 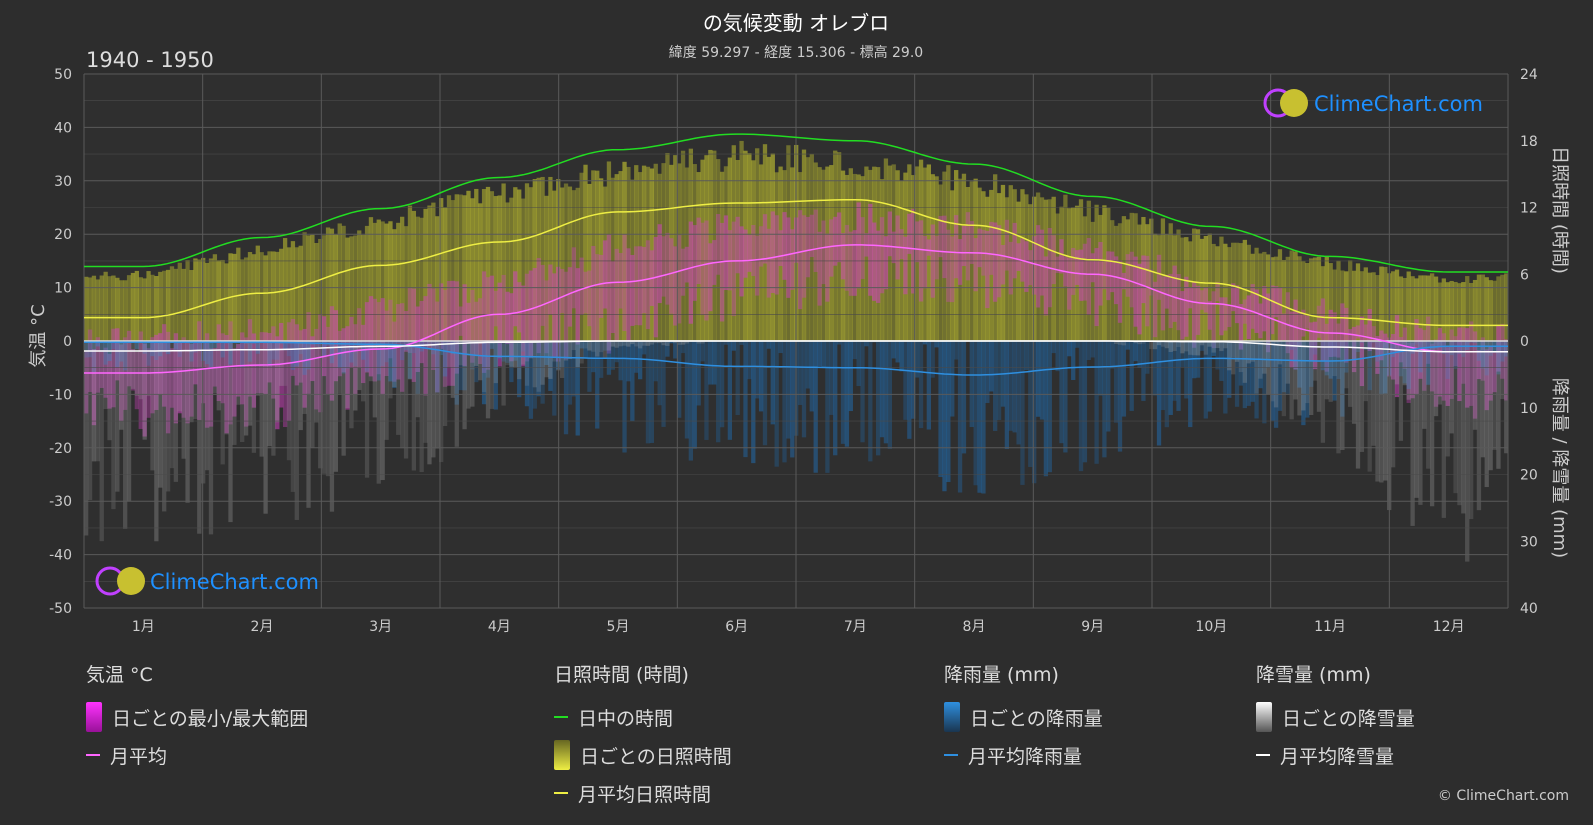 What do you see at coordinates (1335, 755) in the screenshot?
I see `legend-snow-mean: 月平均降雪量` at bounding box center [1335, 755].